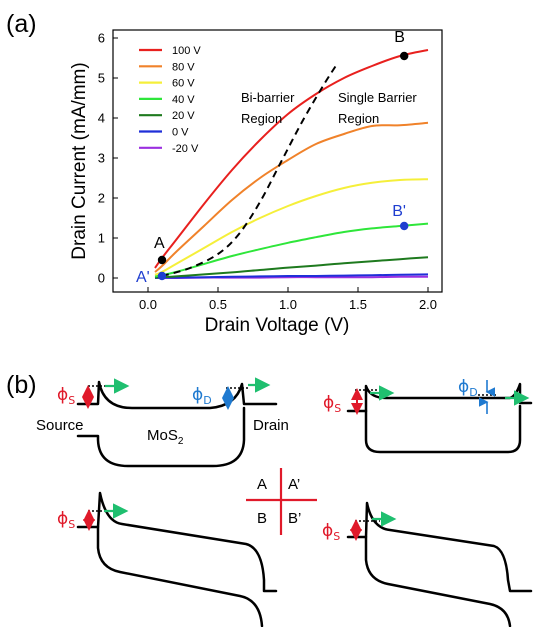  What do you see at coordinates (281, 501) in the screenshot?
I see `diagram-key: A A’ B B’` at bounding box center [281, 501].